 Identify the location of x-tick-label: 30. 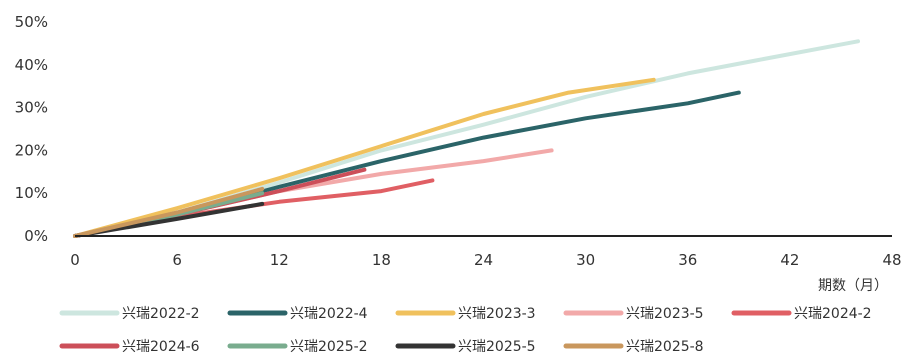
(585, 260).